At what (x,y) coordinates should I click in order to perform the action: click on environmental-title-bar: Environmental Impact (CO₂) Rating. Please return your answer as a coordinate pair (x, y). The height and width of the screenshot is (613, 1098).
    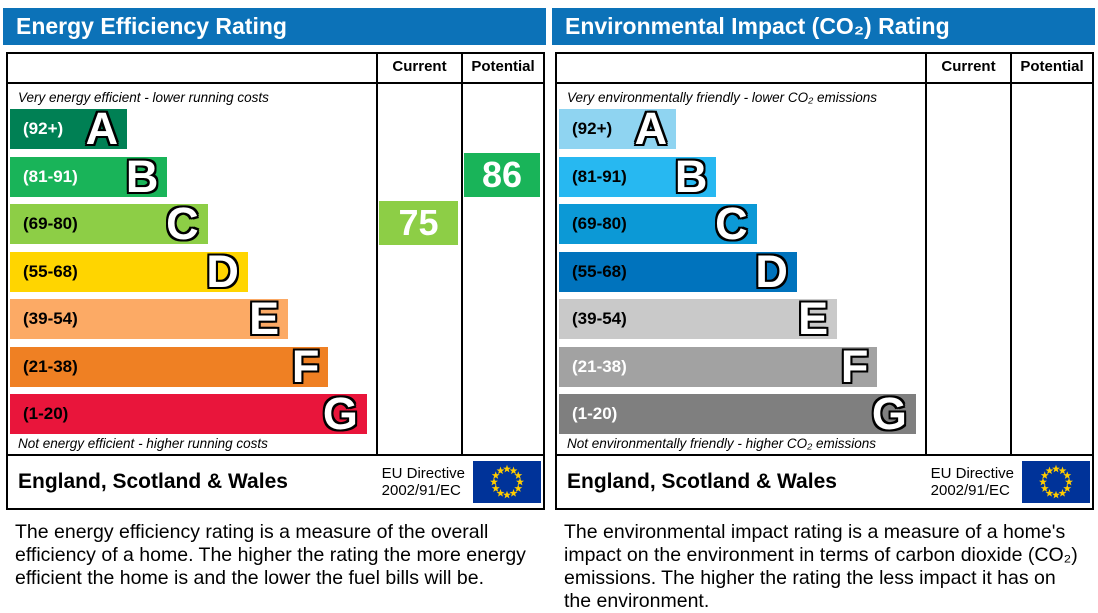
    Looking at the image, I should click on (823, 26).